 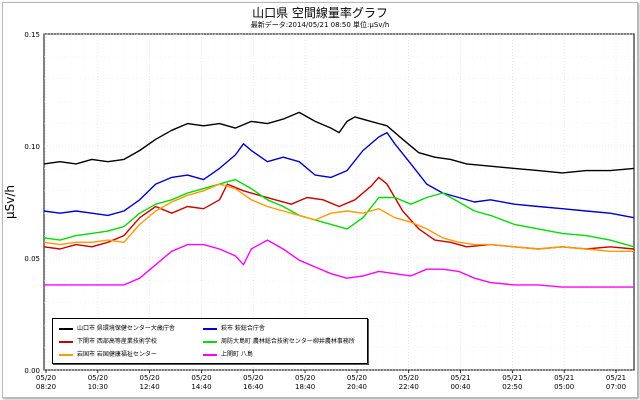 I want to click on y-tick-label: 0.10, so click(x=32, y=147).